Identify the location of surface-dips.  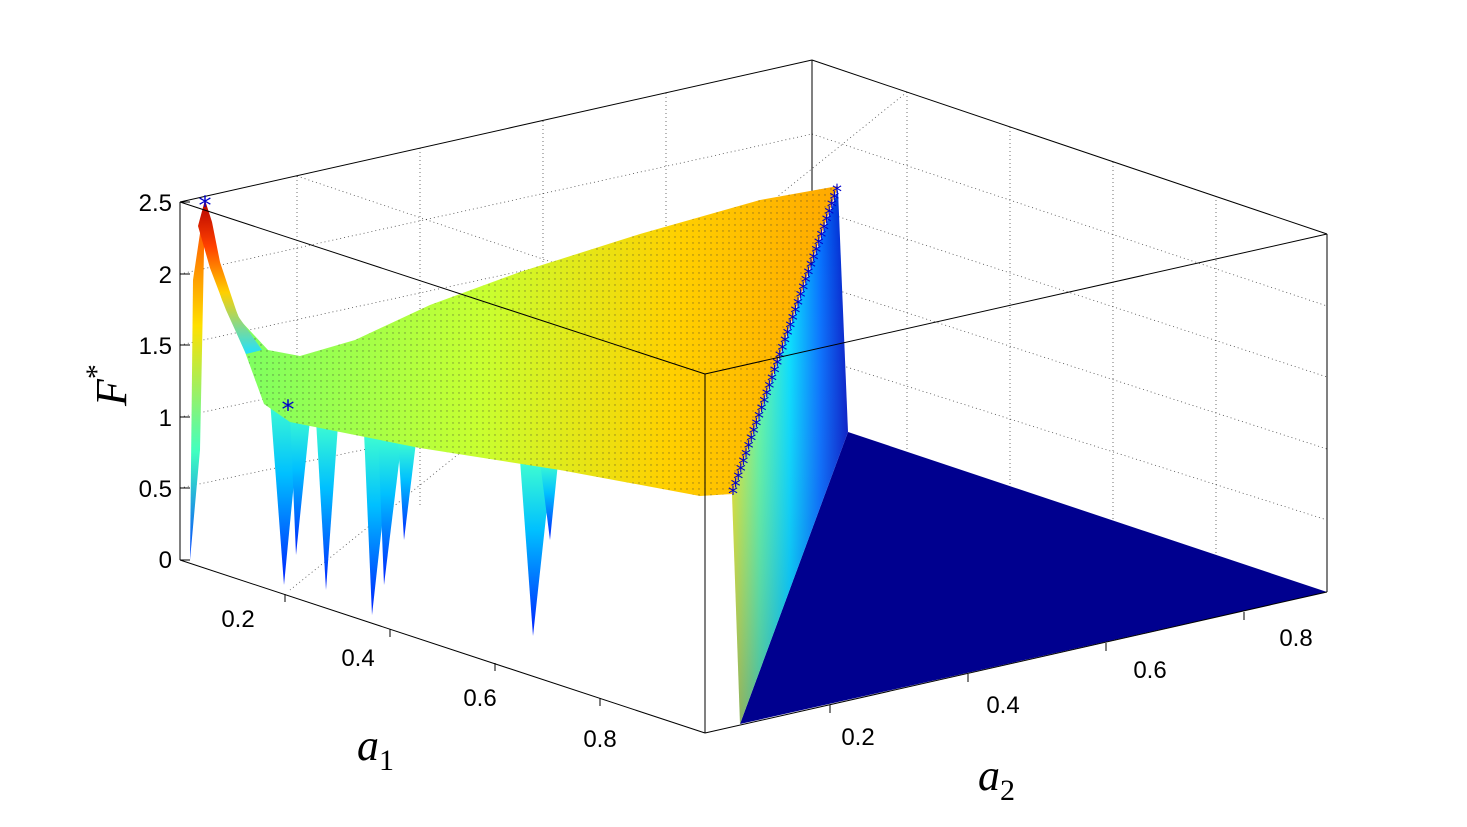
(414, 518).